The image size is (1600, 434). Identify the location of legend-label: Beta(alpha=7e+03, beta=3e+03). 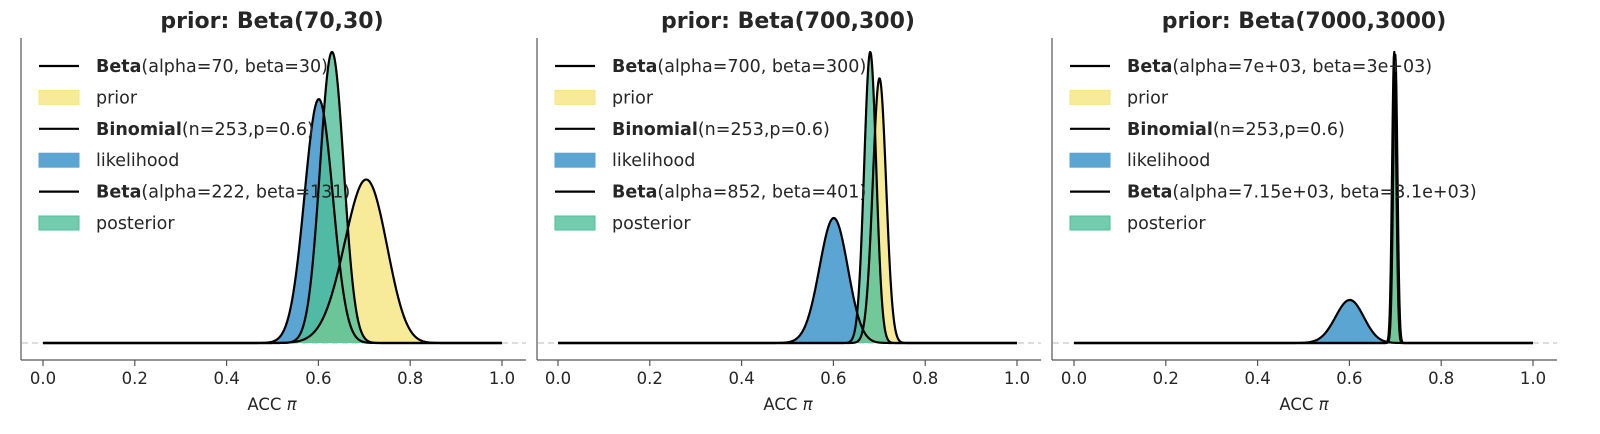
(1279, 67).